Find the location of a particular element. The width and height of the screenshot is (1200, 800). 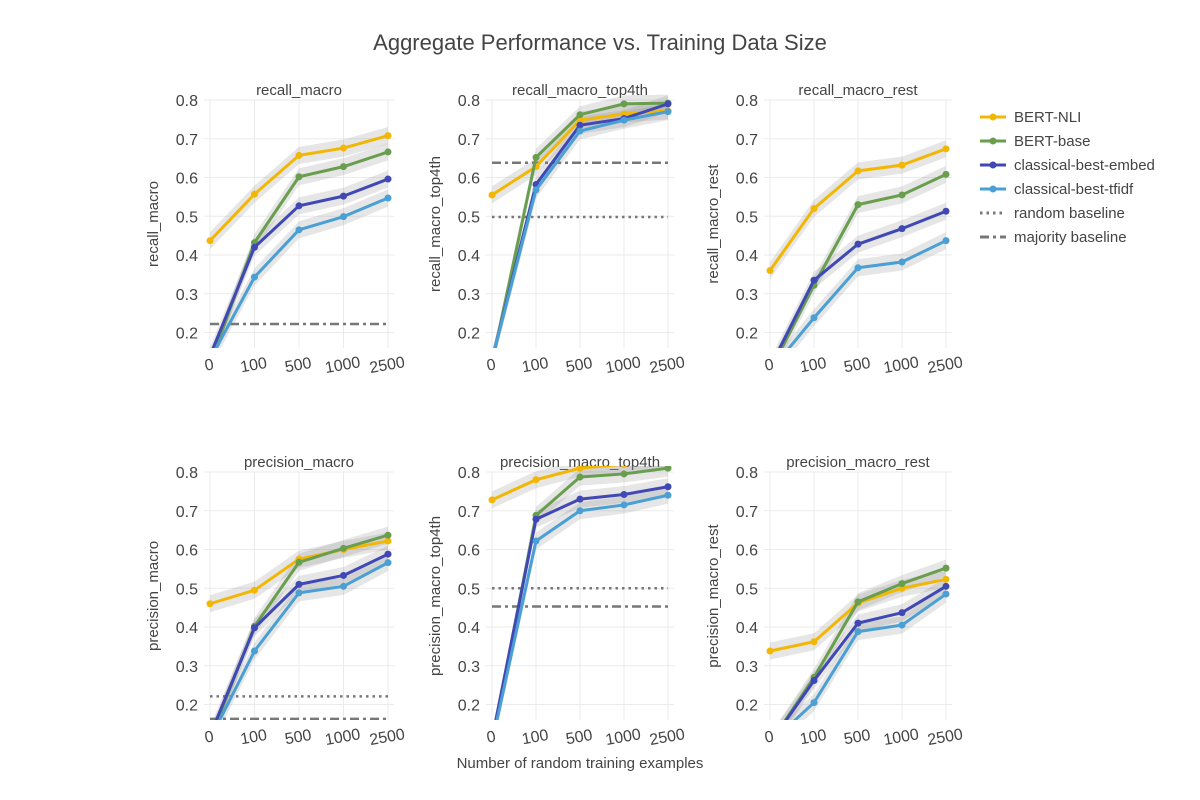

legend-item: classical-best-tfidf is located at coordinates (1057, 189).